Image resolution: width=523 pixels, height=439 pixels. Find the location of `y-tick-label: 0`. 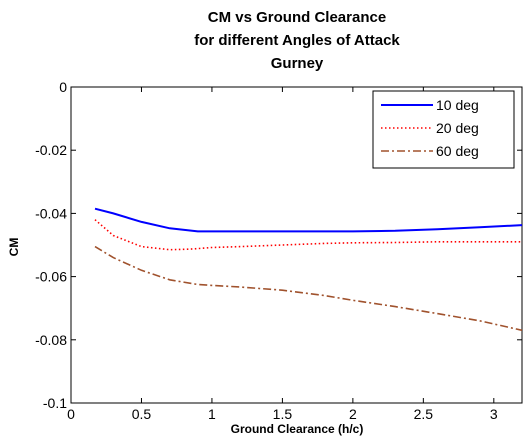

y-tick-label: 0 is located at coordinates (63, 87).